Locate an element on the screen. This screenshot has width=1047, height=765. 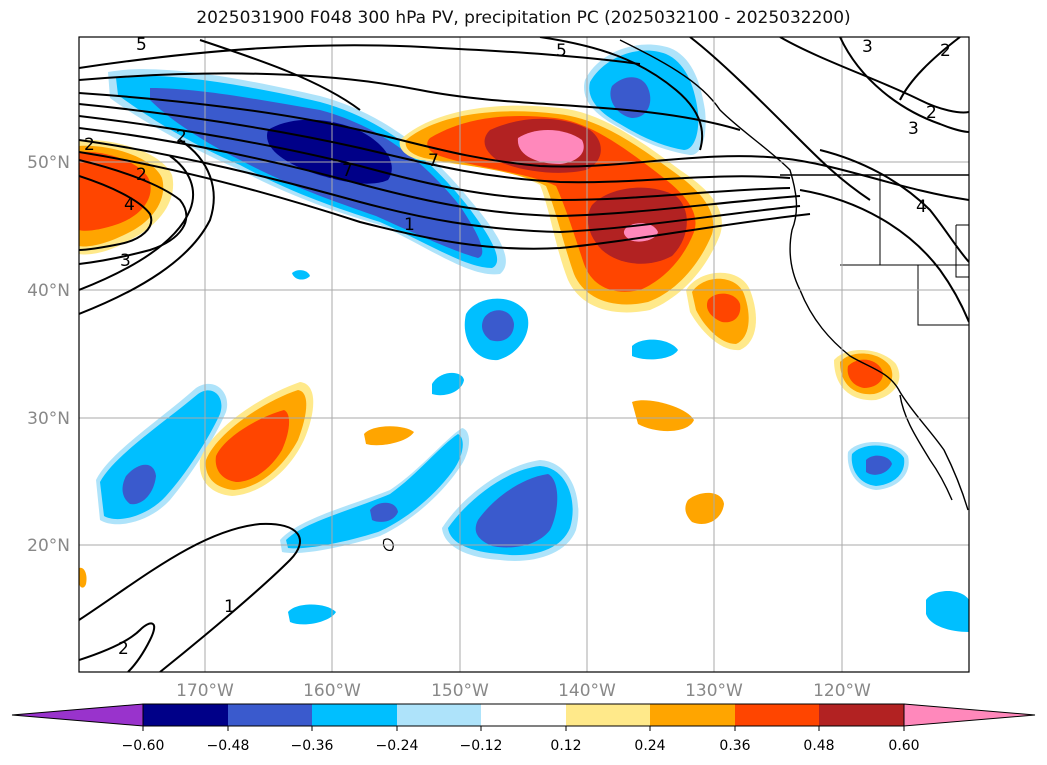
lon-label: 160°W is located at coordinates (332, 691).